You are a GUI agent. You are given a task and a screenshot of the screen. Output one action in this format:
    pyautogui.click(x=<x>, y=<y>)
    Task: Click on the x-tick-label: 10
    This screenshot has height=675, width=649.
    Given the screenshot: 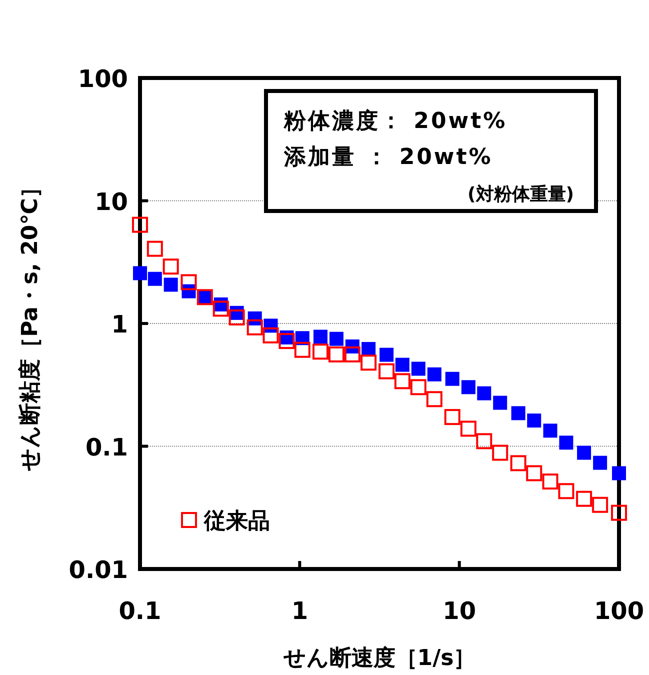 What is the action you would take?
    pyautogui.click(x=459, y=611)
    